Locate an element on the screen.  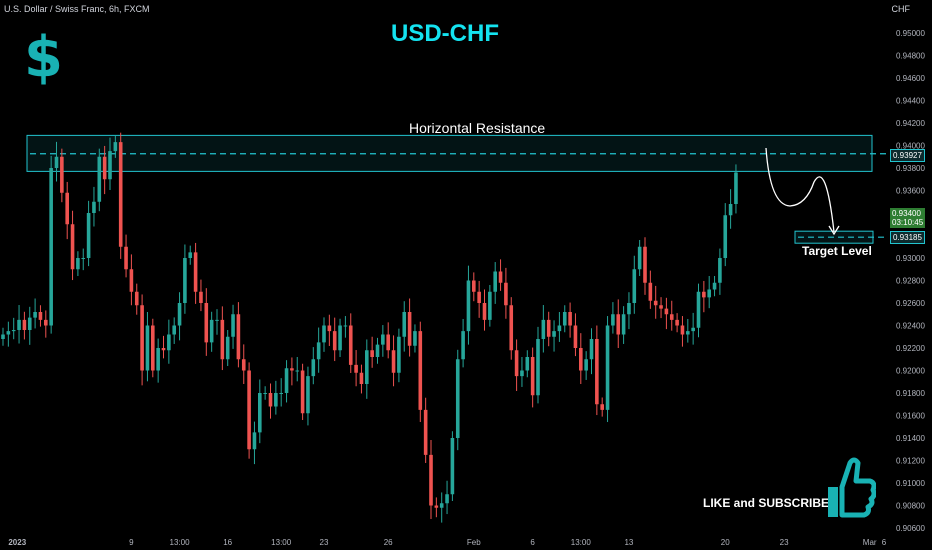
y-tick-label: 0.93800 is located at coordinates (910, 168).